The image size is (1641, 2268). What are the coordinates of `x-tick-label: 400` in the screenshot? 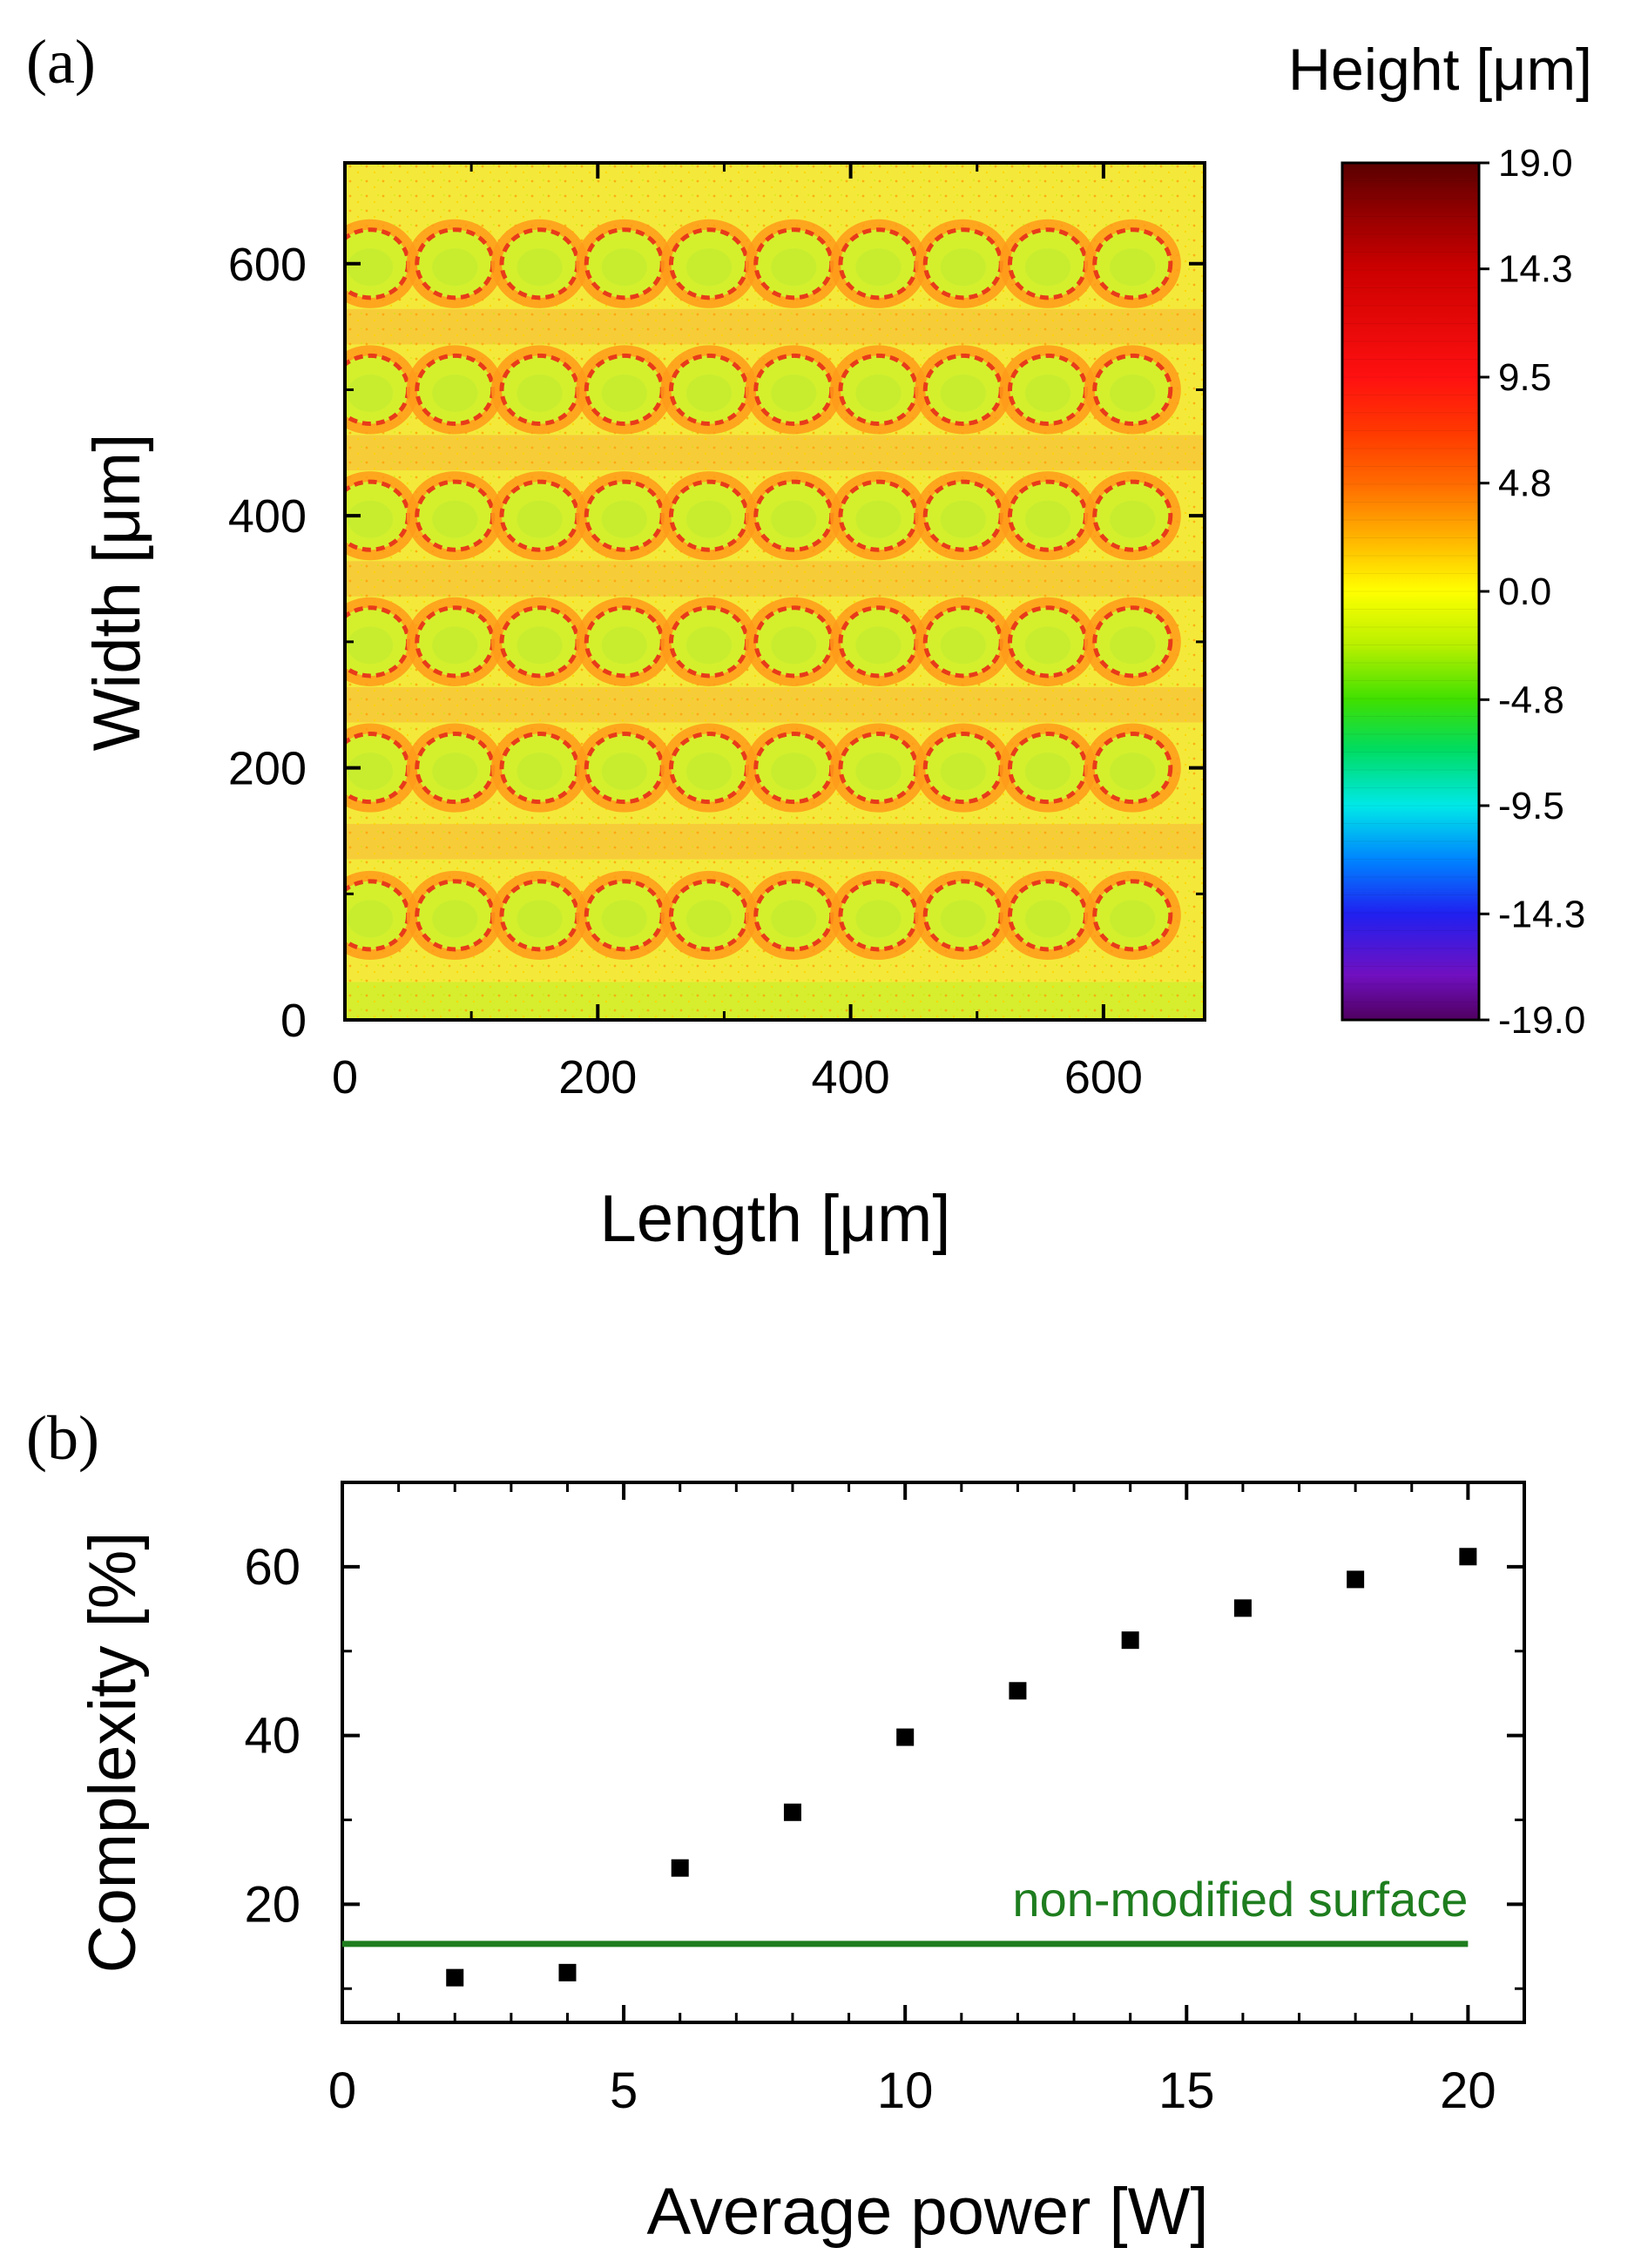 It's located at (851, 1077).